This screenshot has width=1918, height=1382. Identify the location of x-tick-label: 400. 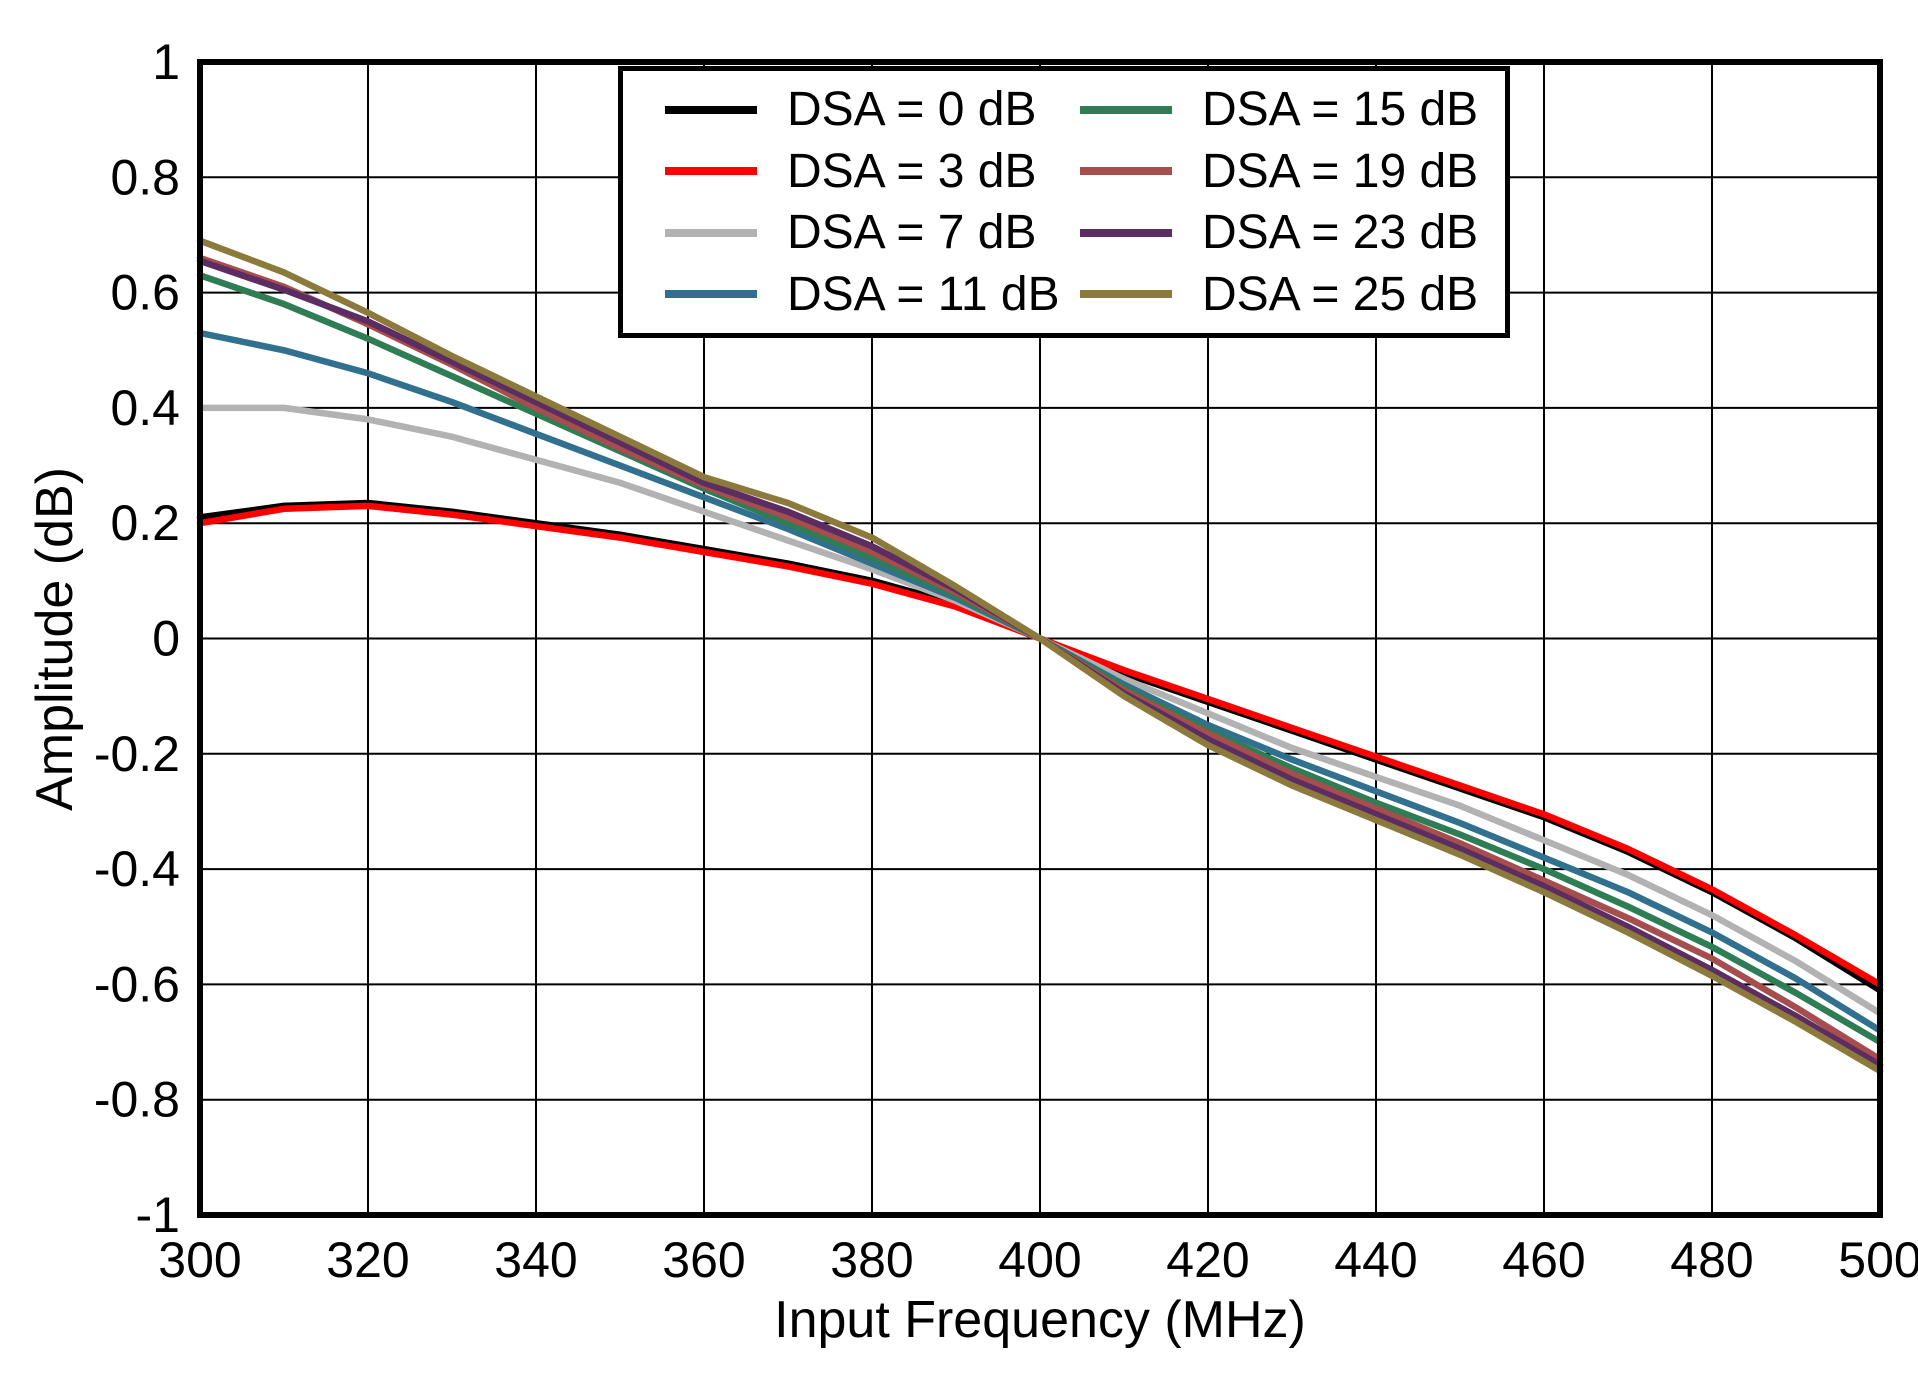
(1039, 1260).